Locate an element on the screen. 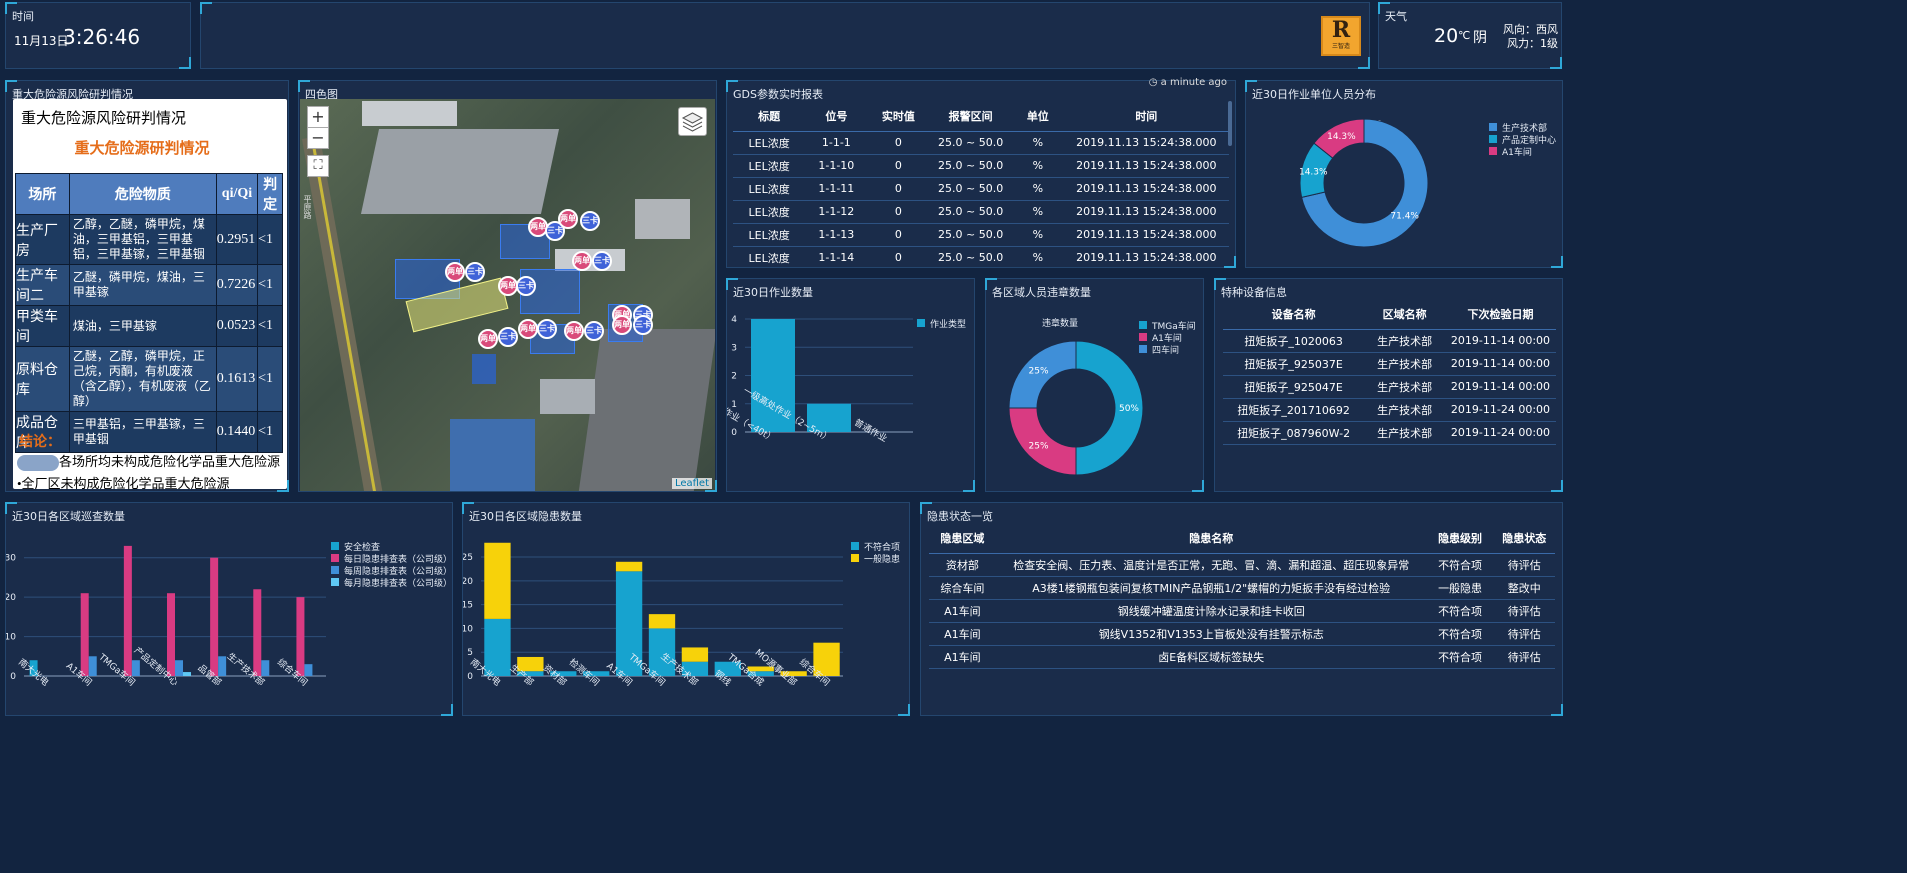  layers-button is located at coordinates (692, 121).